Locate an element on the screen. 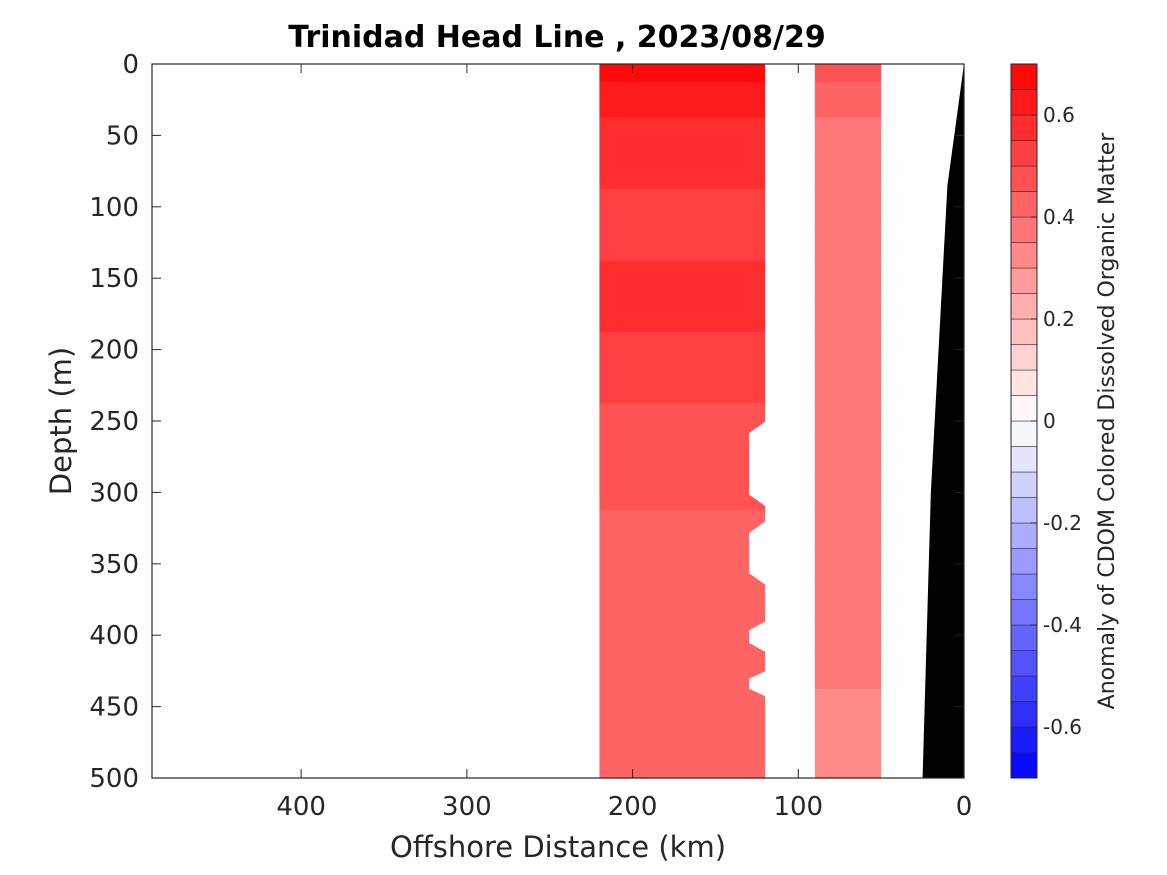  x-tick-label: 300 is located at coordinates (467, 807).